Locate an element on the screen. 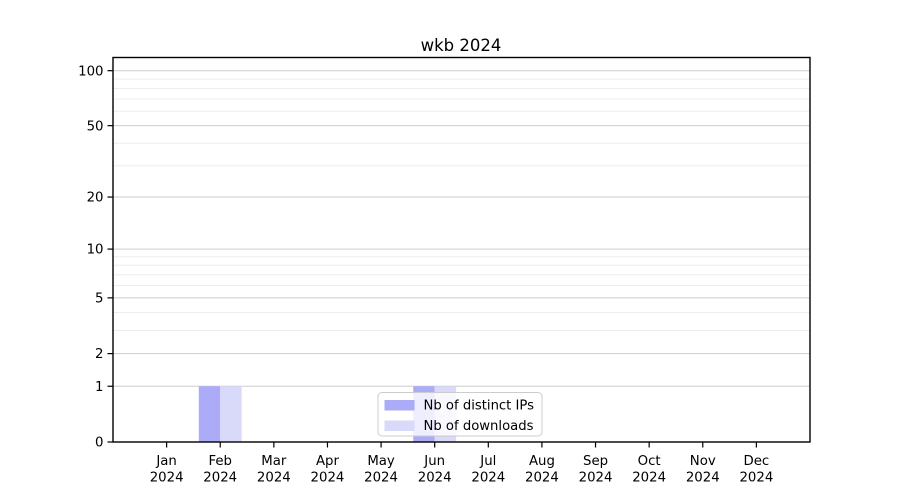 Image resolution: width=900 pixels, height=500 pixels. x-tick-label: Jul 2024 is located at coordinates (488, 470).